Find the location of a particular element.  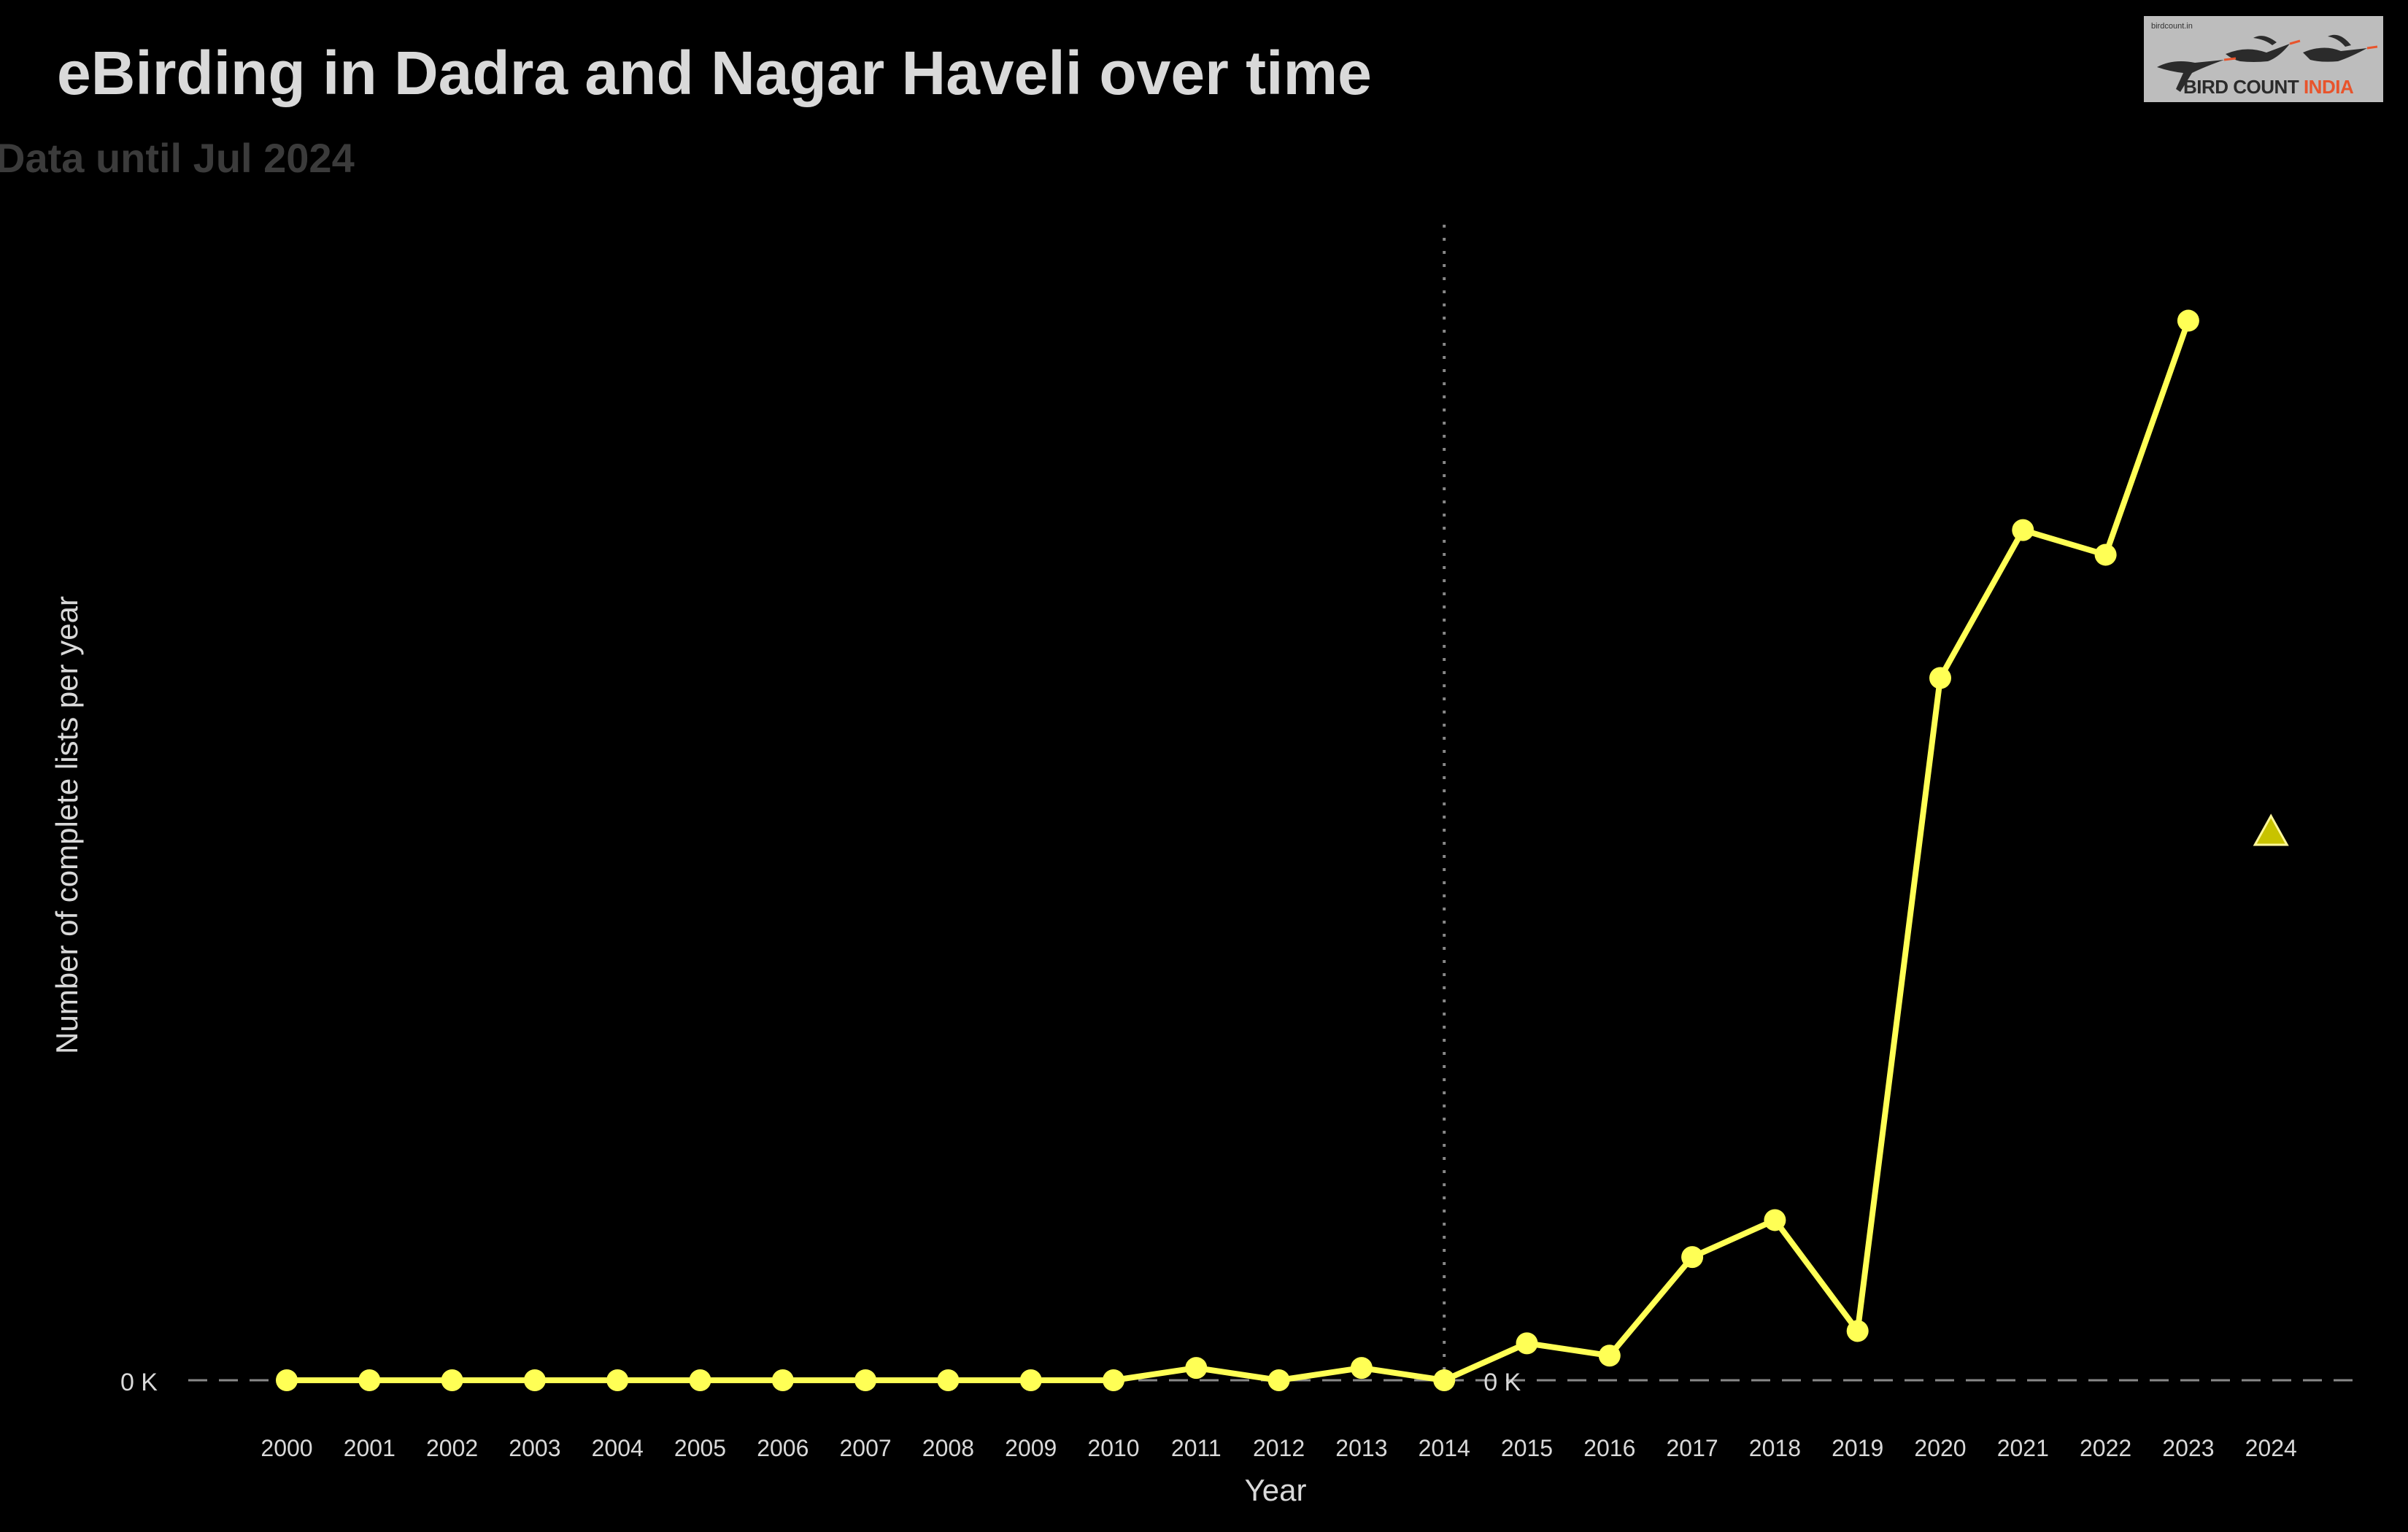

chart-subtitle: Data until Jul 2024 is located at coordinates (177, 158).